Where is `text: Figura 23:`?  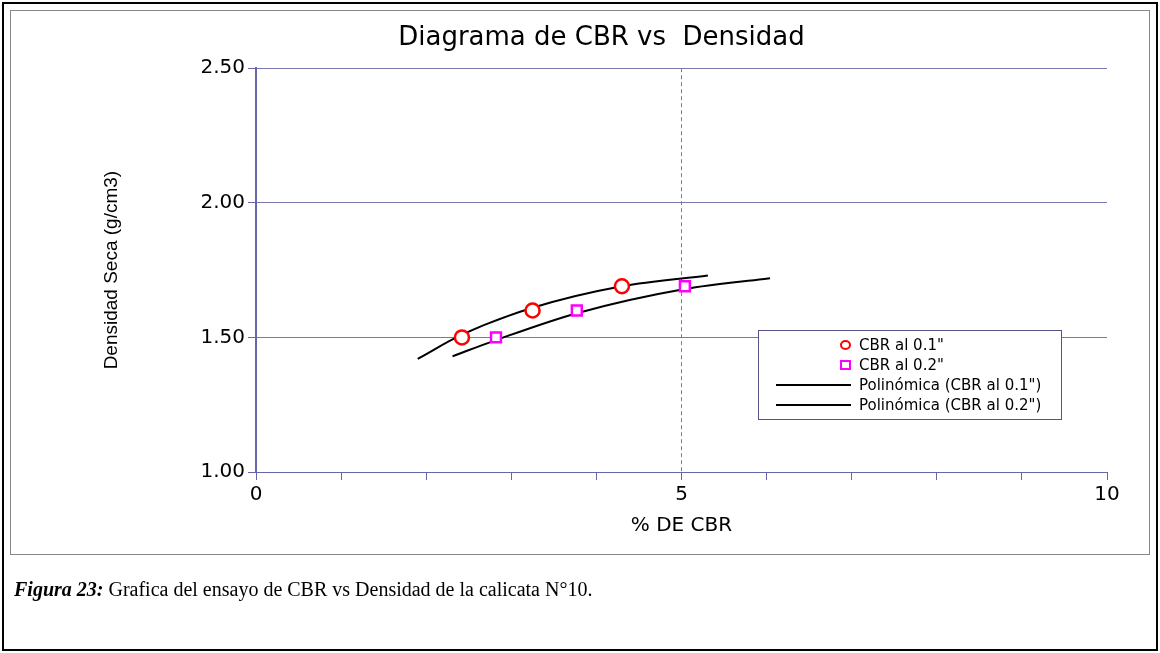 text: Figura 23: is located at coordinates (59, 589).